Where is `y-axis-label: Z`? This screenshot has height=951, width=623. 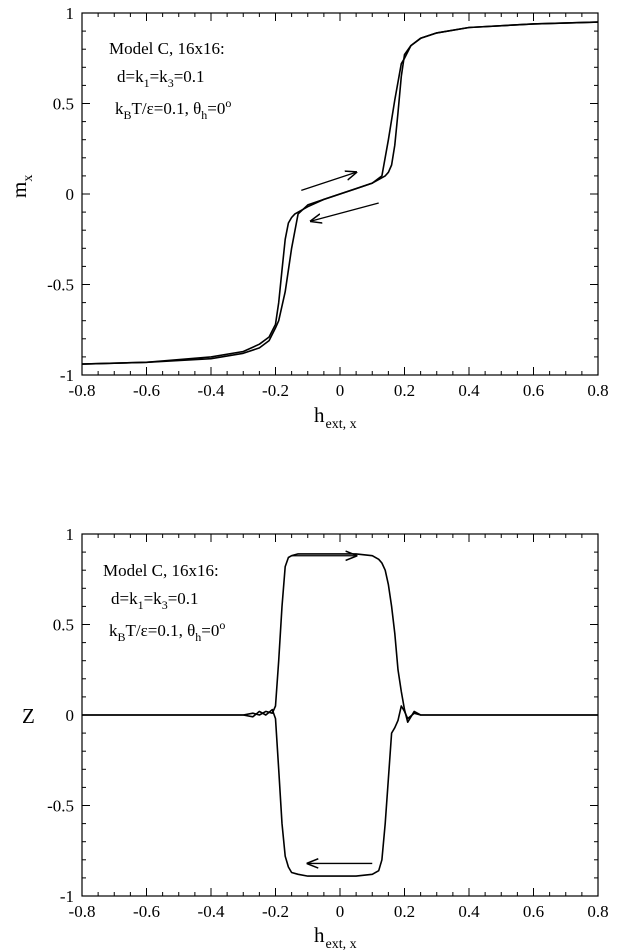
y-axis-label: Z is located at coordinates (28, 716).